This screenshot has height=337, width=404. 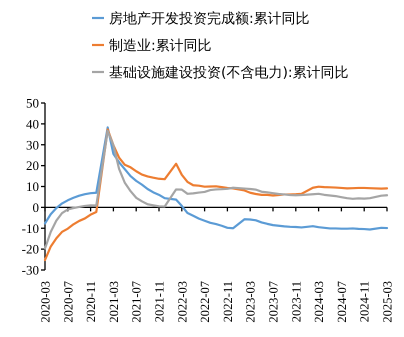 What do you see at coordinates (319, 302) in the screenshot?
I see `x-tick-label: 2024-03` at bounding box center [319, 302].